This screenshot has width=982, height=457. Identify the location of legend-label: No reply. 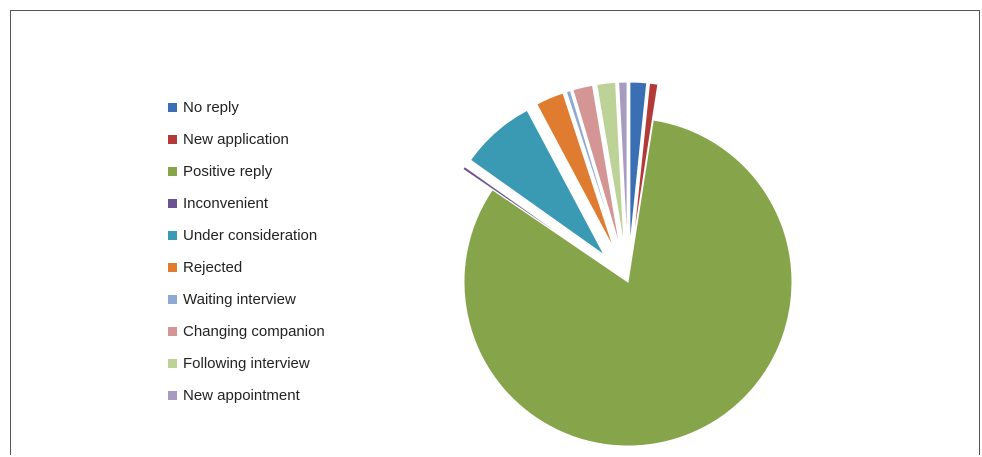
(211, 107).